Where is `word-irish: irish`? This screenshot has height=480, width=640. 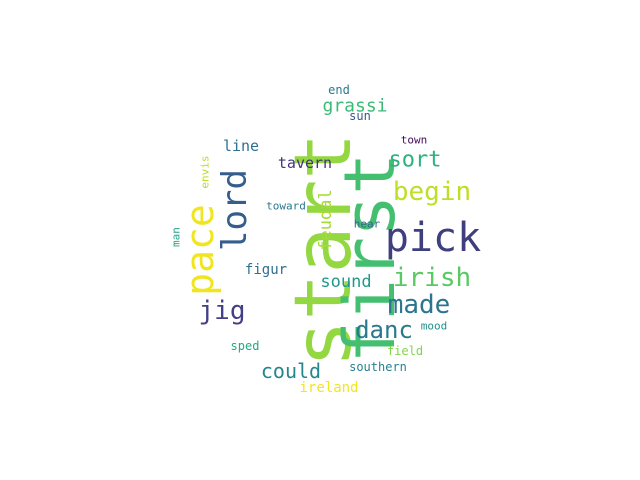 word-irish: irish is located at coordinates (432, 278).